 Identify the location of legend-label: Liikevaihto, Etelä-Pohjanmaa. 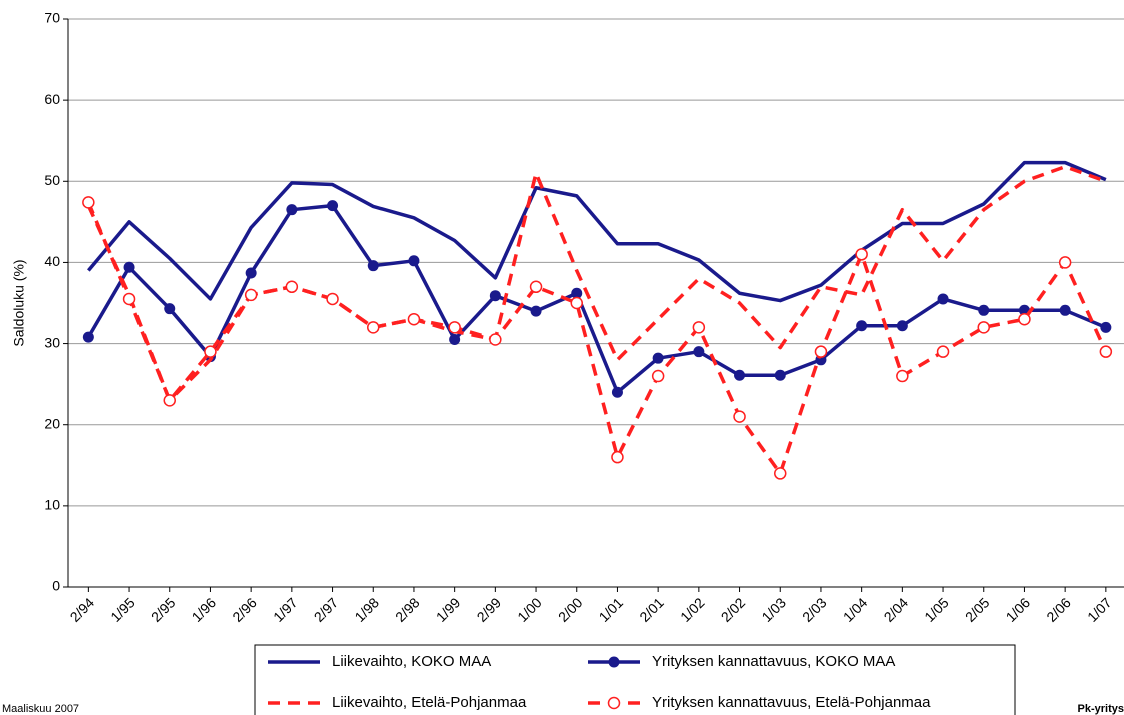
(429, 702).